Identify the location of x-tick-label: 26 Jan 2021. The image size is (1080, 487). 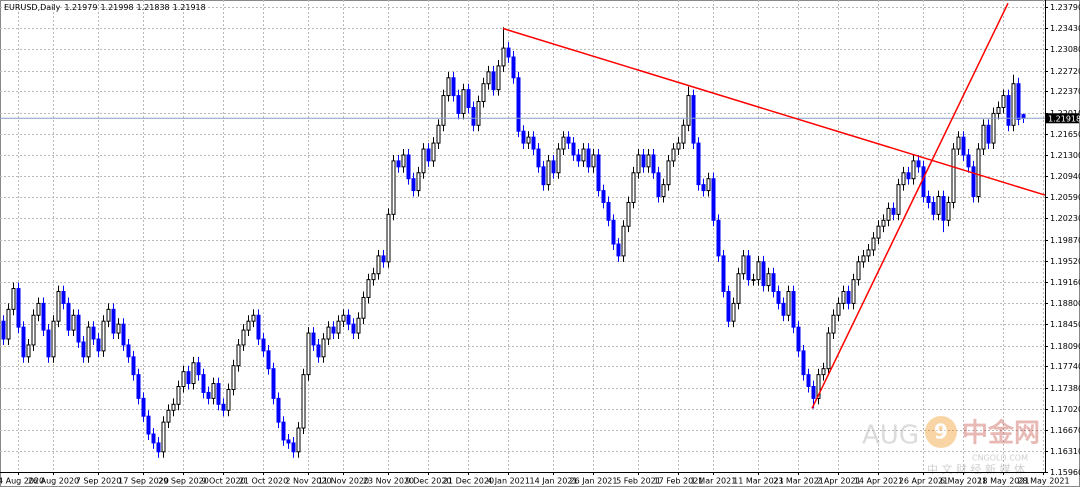
(594, 481).